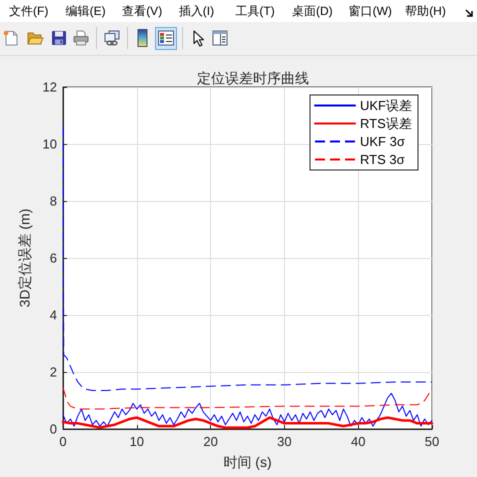 The image size is (477, 477). What do you see at coordinates (142, 11) in the screenshot?
I see `text: 查看(V)` at bounding box center [142, 11].